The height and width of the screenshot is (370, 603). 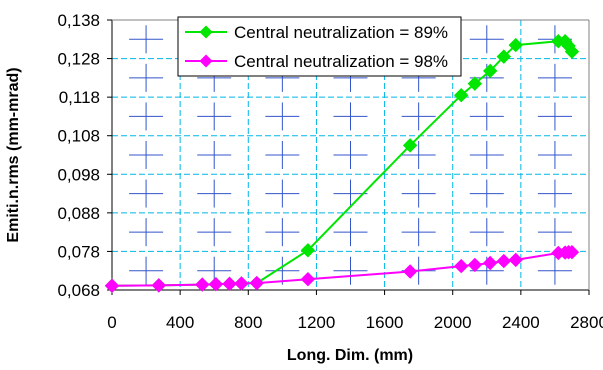 I want to click on legend-box, so click(x=319, y=46).